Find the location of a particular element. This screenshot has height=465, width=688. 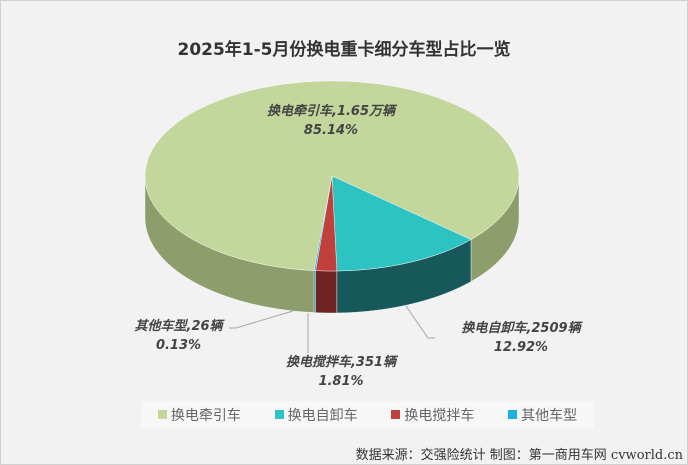

label-pct: 85.14% is located at coordinates (331, 130).